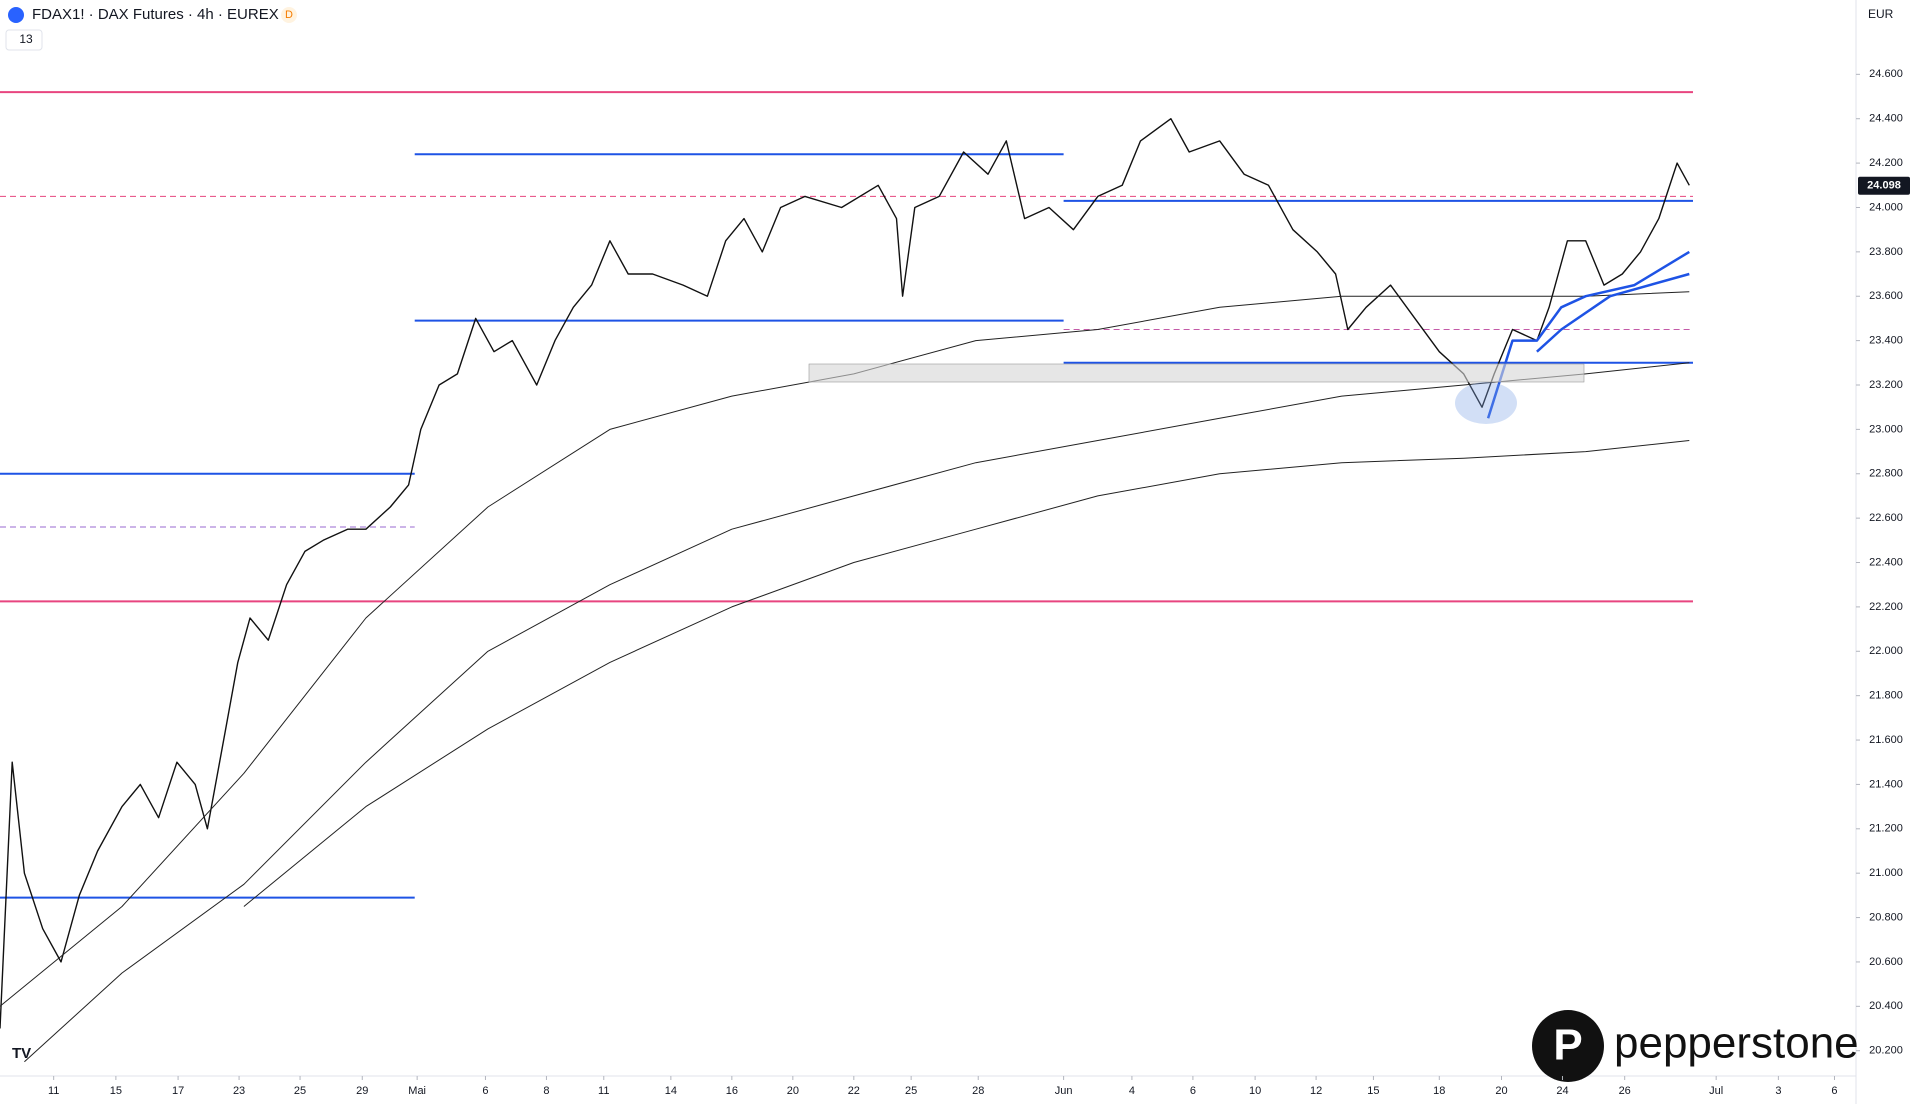 The height and width of the screenshot is (1104, 1913). Describe the element at coordinates (1886, 1051) in the screenshot. I see `y-tick-label: 20.200` at that location.